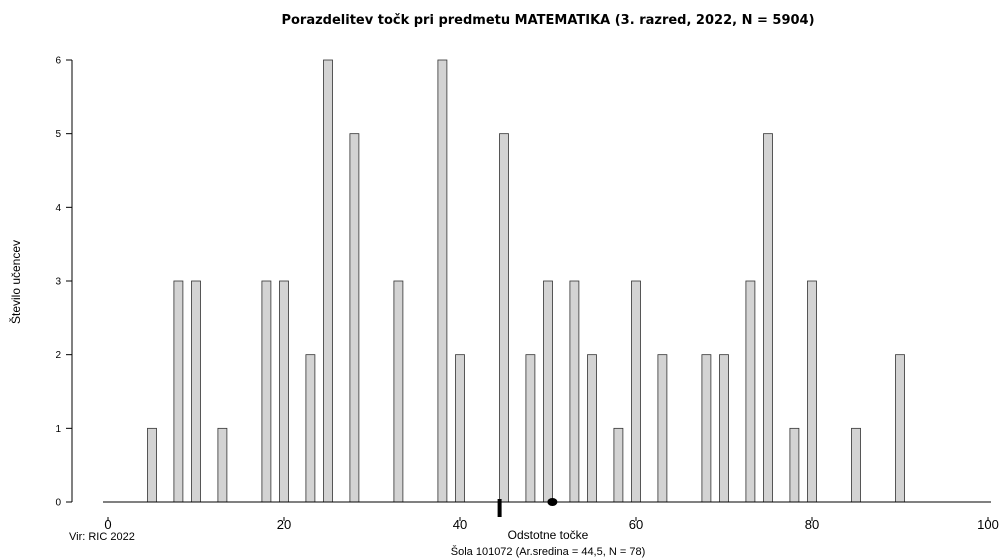 The height and width of the screenshot is (560, 1002). I want to click on y-axis-ticks: 0 1 2 3 4 5 6, so click(64, 282).